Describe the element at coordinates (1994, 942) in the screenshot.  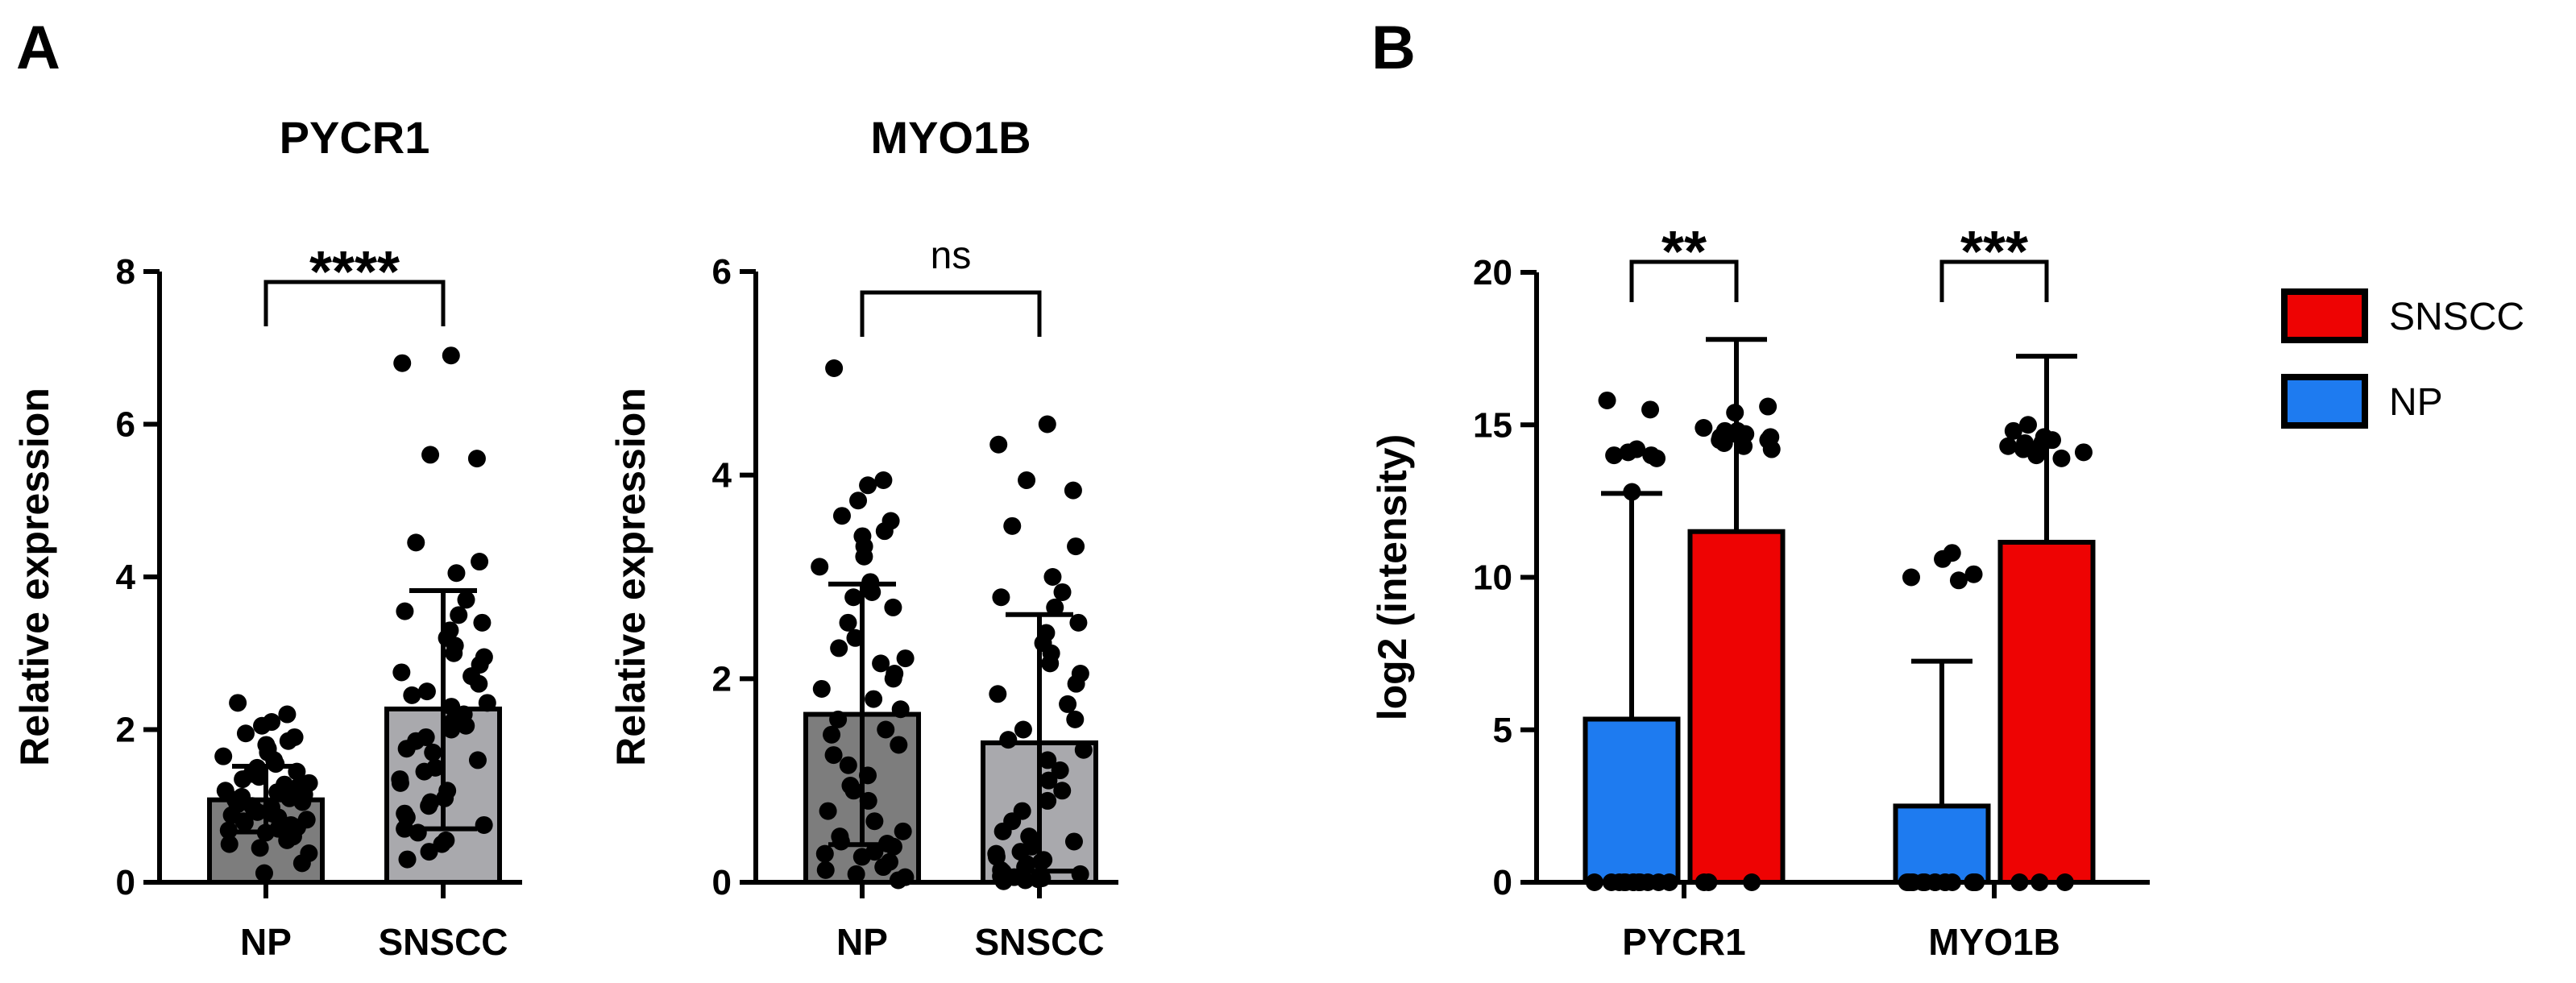
I see `x-tick-label-myo1b: MYO1B` at that location.